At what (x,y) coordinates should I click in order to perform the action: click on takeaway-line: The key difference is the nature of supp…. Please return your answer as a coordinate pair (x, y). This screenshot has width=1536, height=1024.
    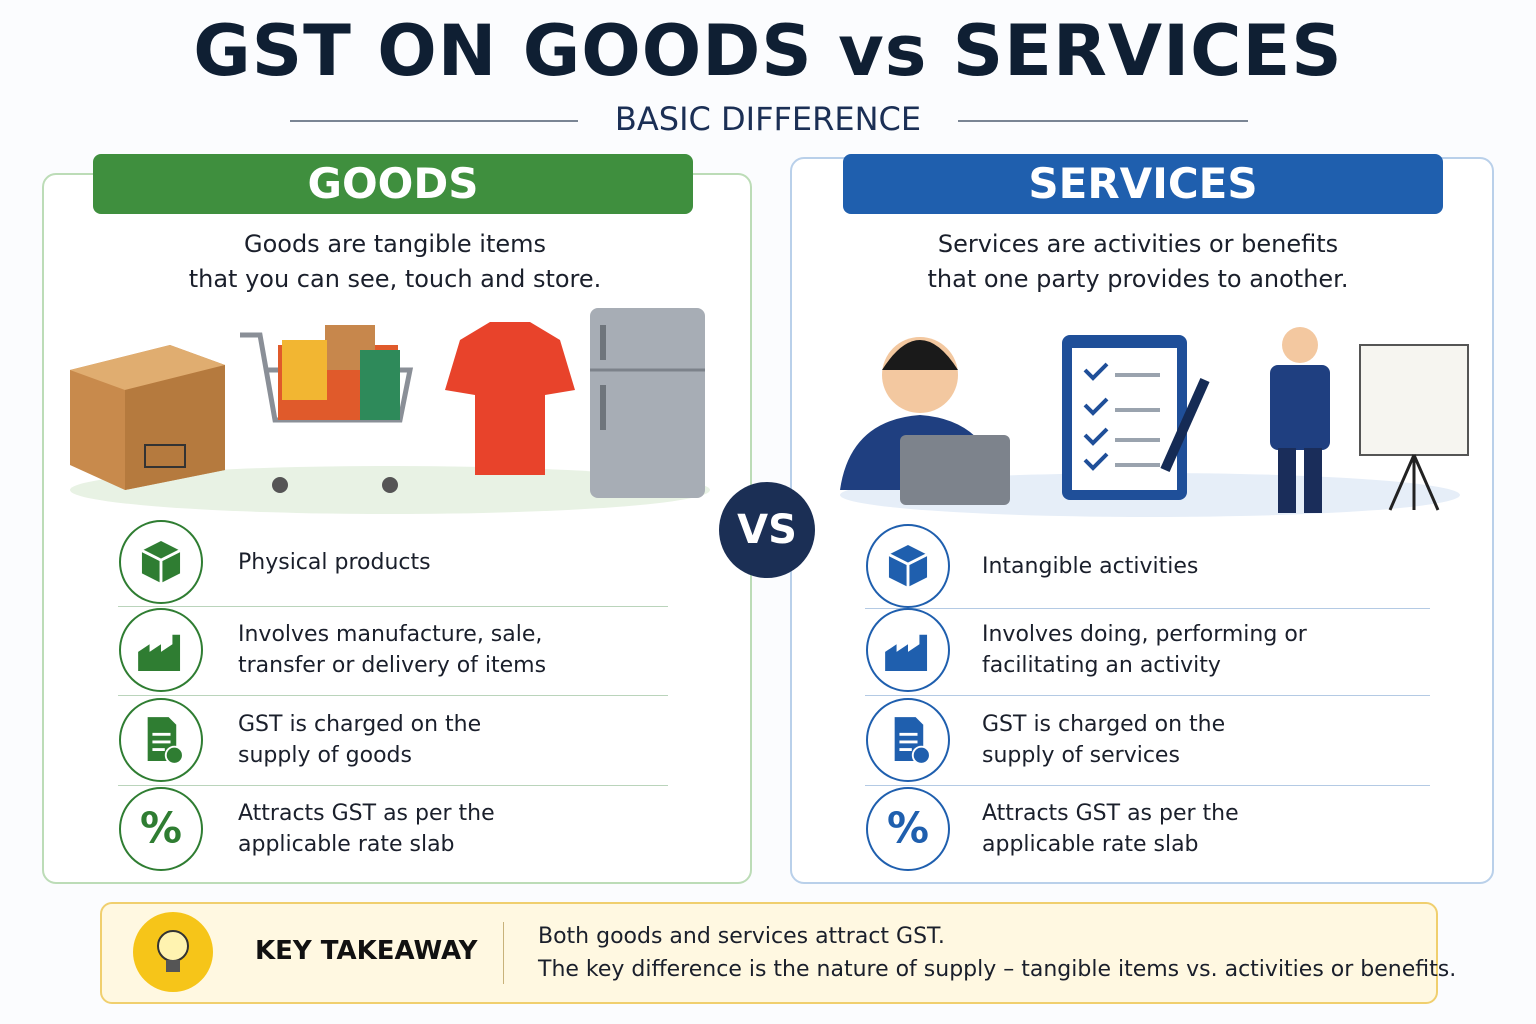
    Looking at the image, I should click on (997, 969).